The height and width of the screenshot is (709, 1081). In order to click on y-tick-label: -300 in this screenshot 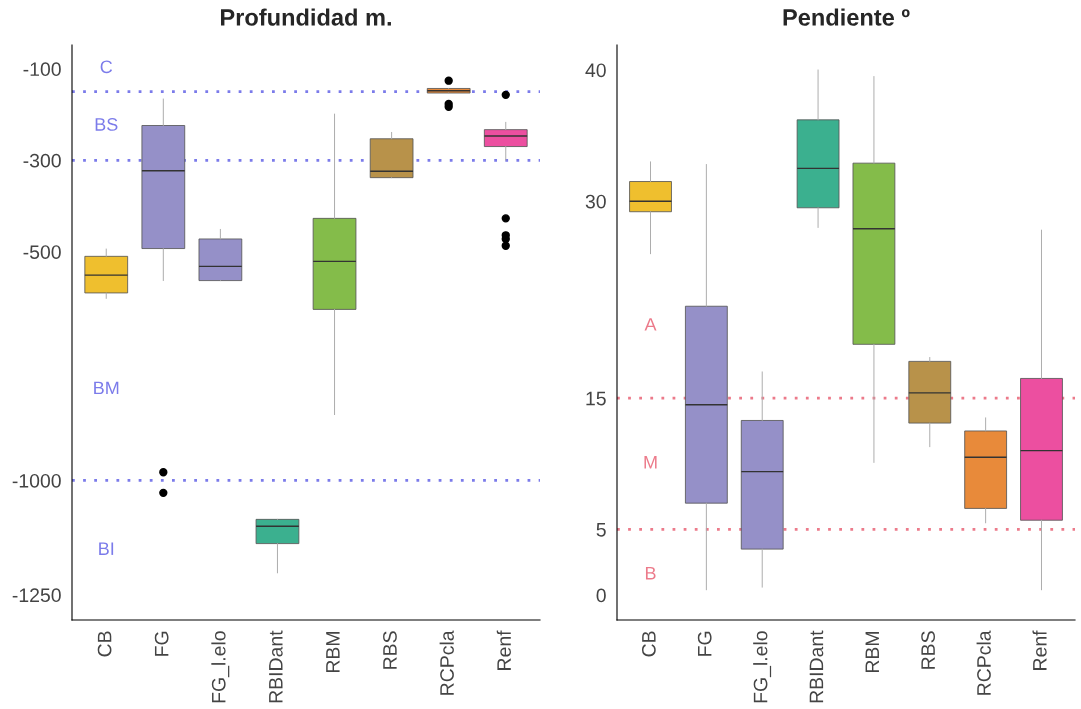, I will do `click(42, 160)`.